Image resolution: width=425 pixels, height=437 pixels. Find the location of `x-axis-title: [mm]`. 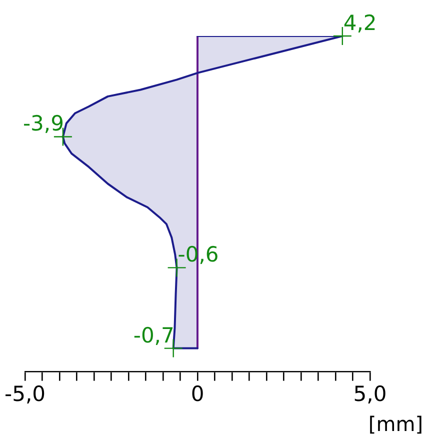

x-axis-title: [mm] is located at coordinates (395, 424).